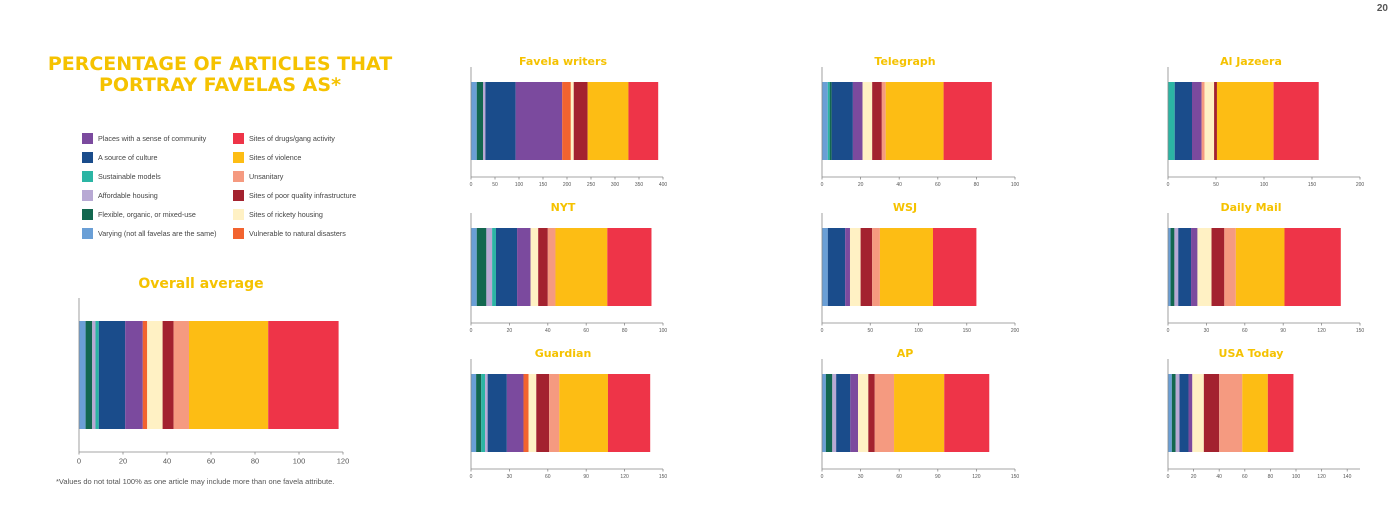 The image size is (1400, 516). I want to click on legend-item: Unsanitary, so click(258, 176).